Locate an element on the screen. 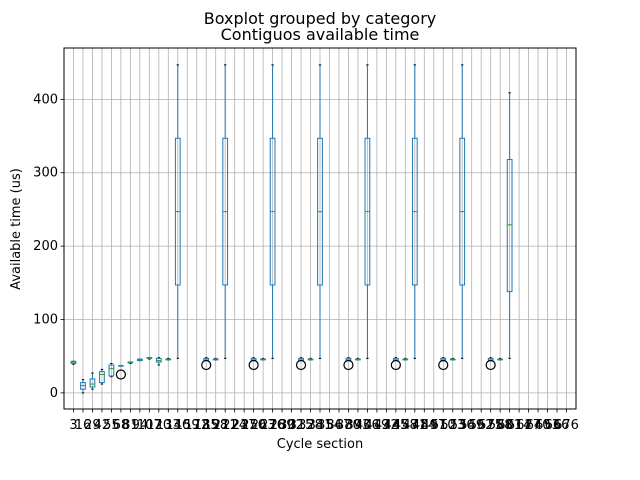 The height and width of the screenshot is (480, 640). x-tick-label: 458 is located at coordinates (405, 425).